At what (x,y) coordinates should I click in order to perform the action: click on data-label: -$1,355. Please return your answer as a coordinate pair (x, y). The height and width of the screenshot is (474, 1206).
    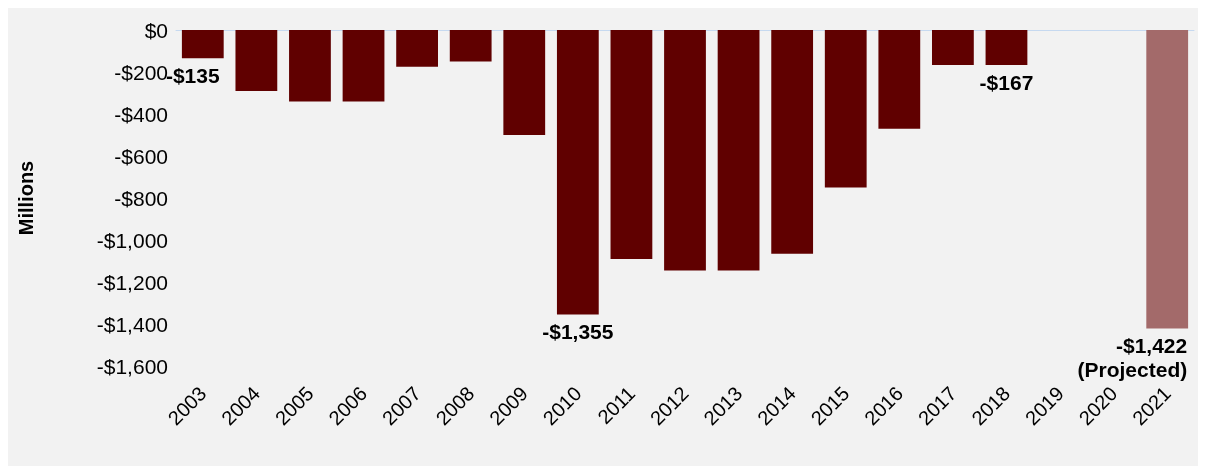
    Looking at the image, I should click on (578, 332).